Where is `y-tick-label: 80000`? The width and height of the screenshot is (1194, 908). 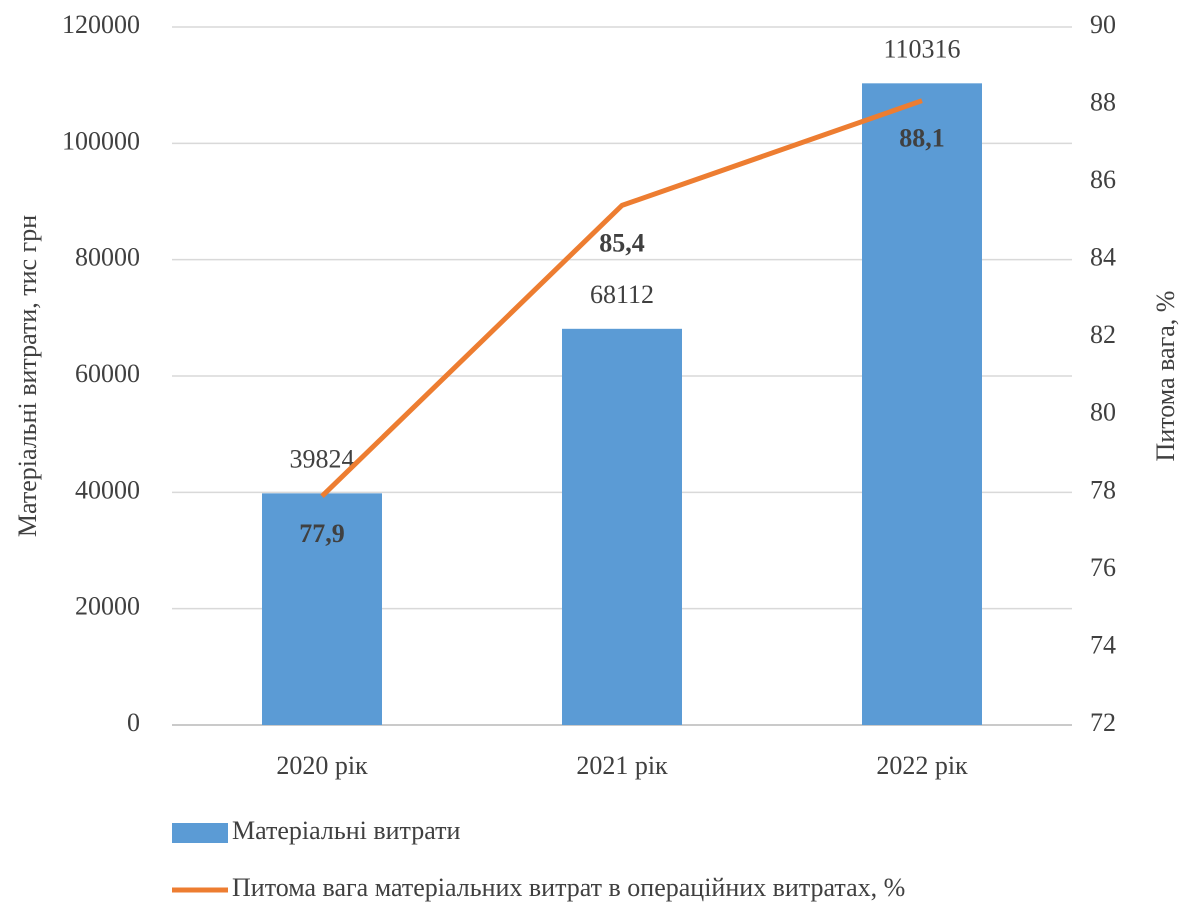 y-tick-label: 80000 is located at coordinates (107, 257).